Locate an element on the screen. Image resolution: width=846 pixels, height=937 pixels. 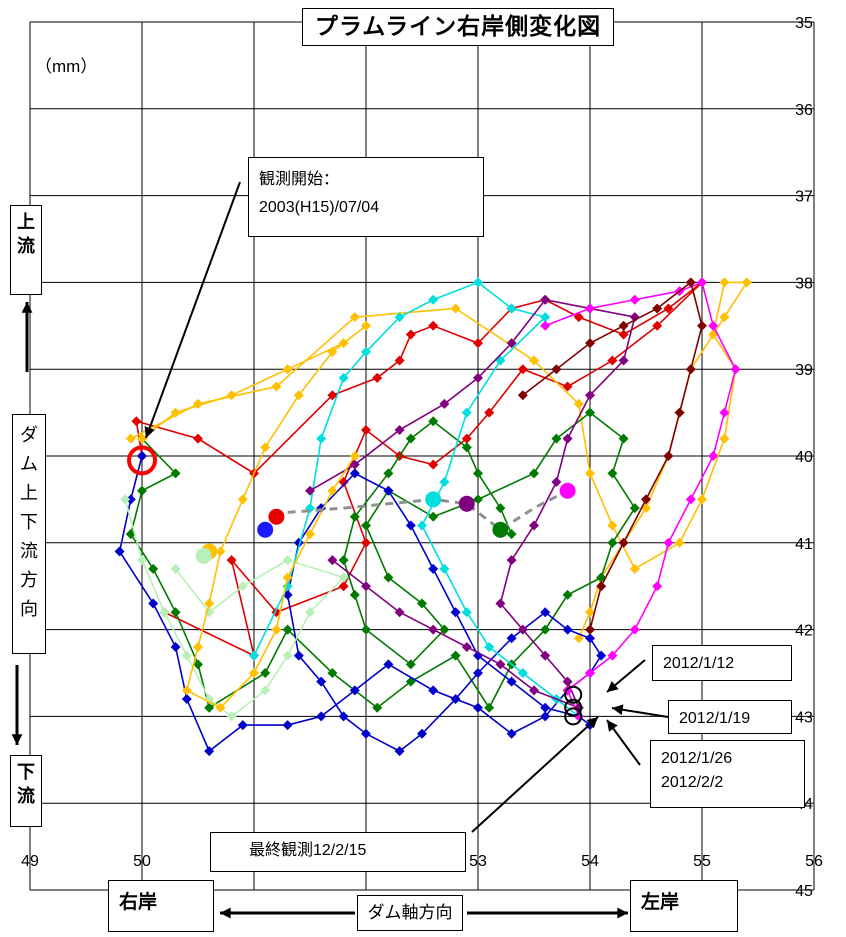
downstream-direction-arrow-head is located at coordinates (17, 739).